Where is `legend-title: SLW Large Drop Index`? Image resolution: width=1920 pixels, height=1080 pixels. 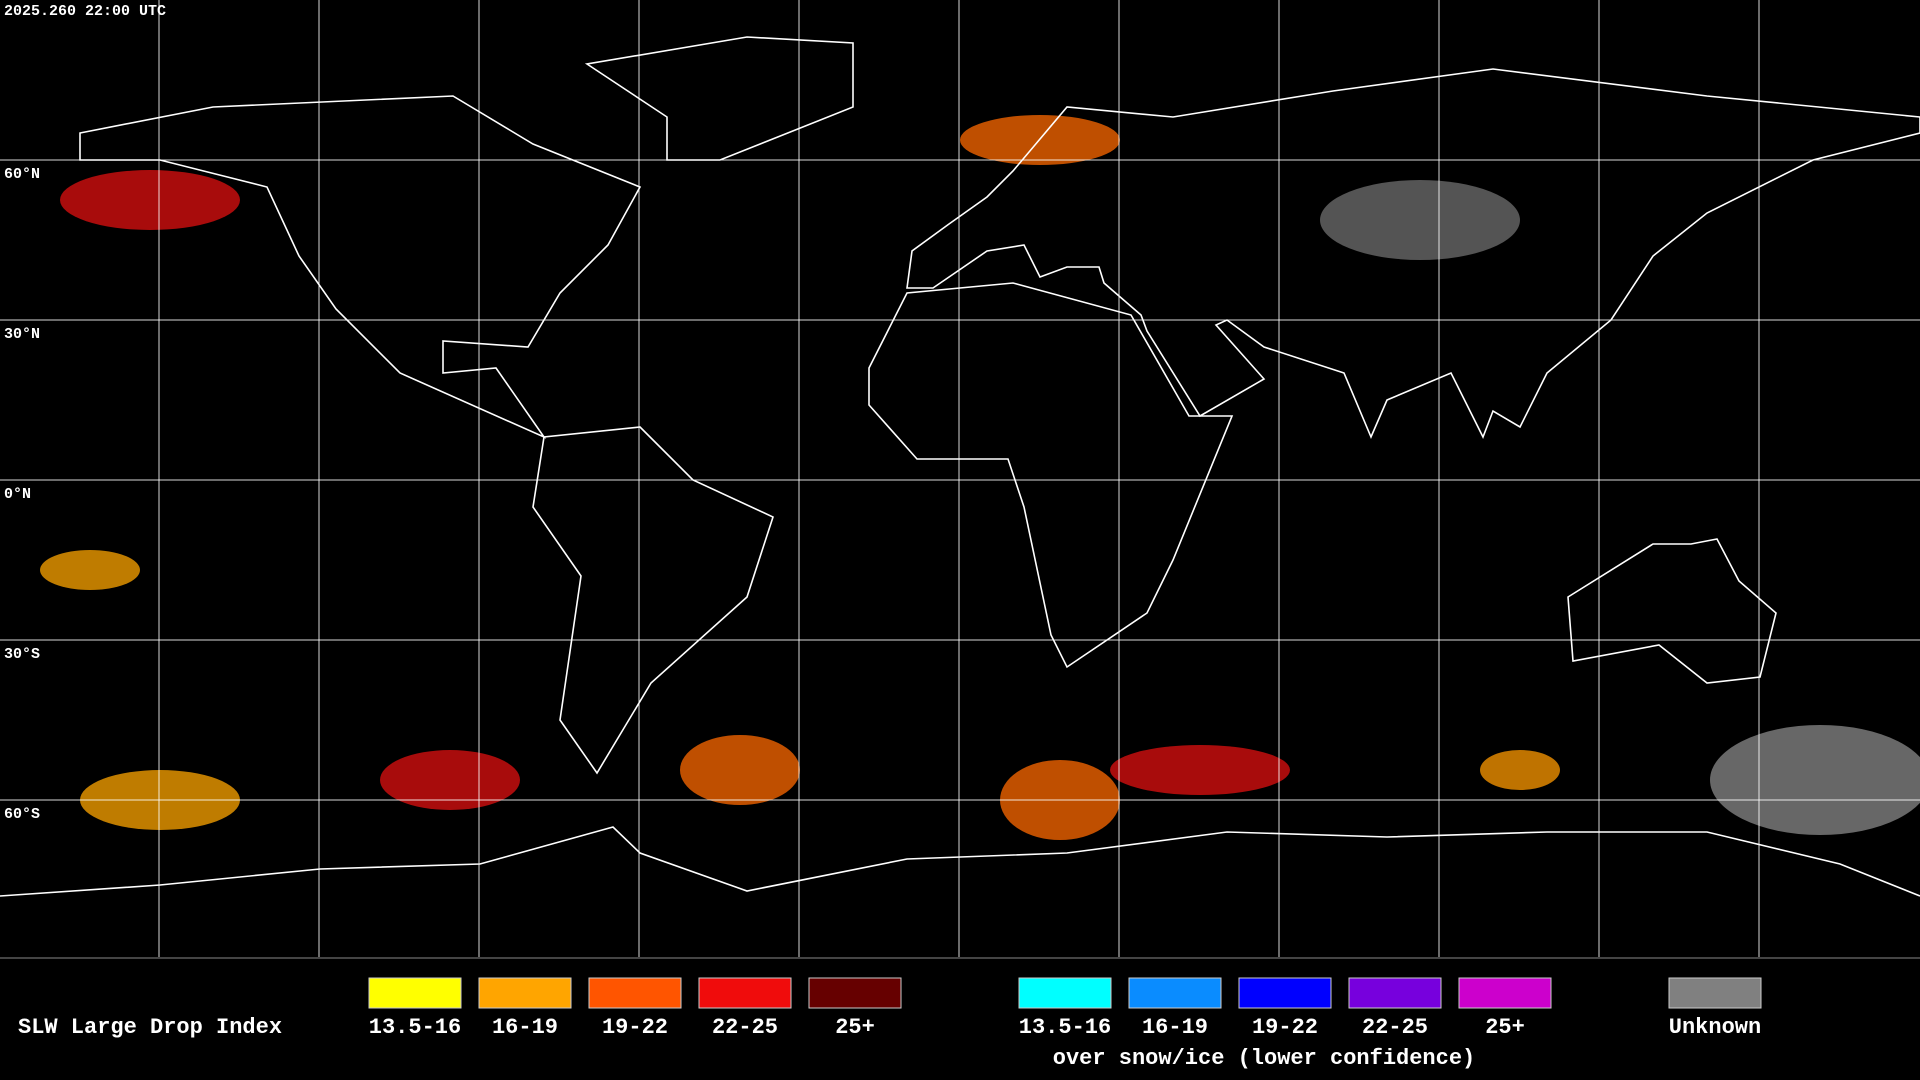 legend-title: SLW Large Drop Index is located at coordinates (150, 1027).